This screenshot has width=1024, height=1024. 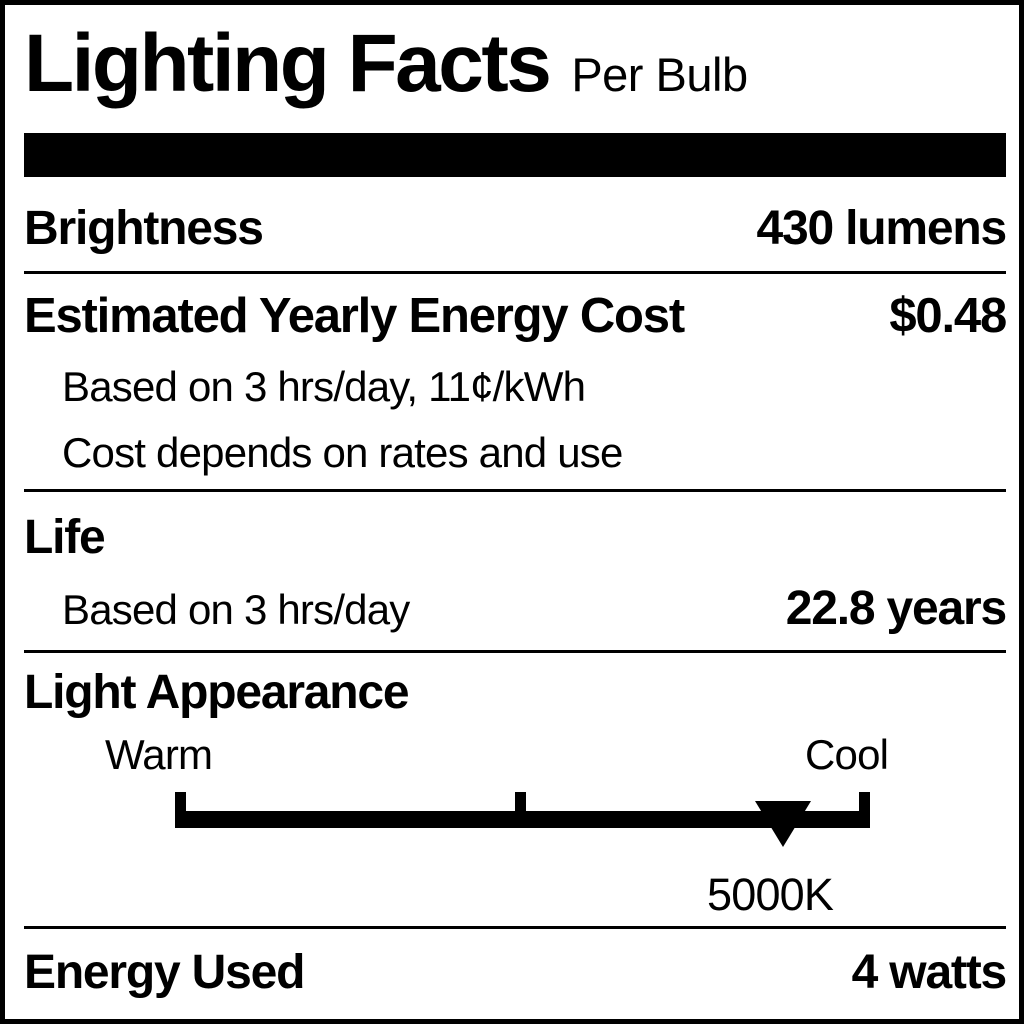 I want to click on energy-cost-disclaimer-row: Cost depends on rates and use, so click(x=534, y=453).